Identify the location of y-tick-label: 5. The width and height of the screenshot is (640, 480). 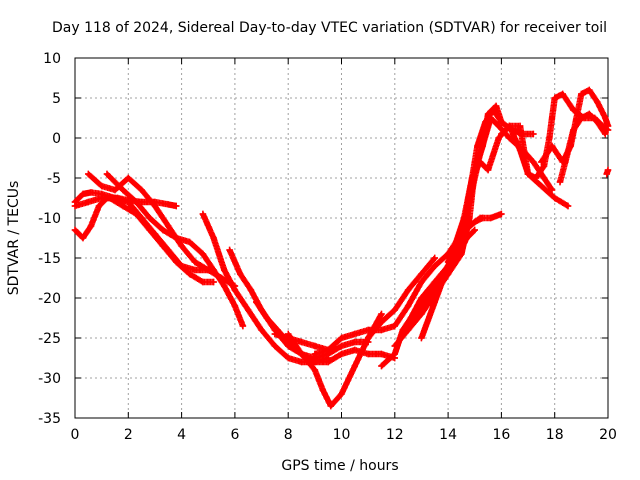
(56, 99).